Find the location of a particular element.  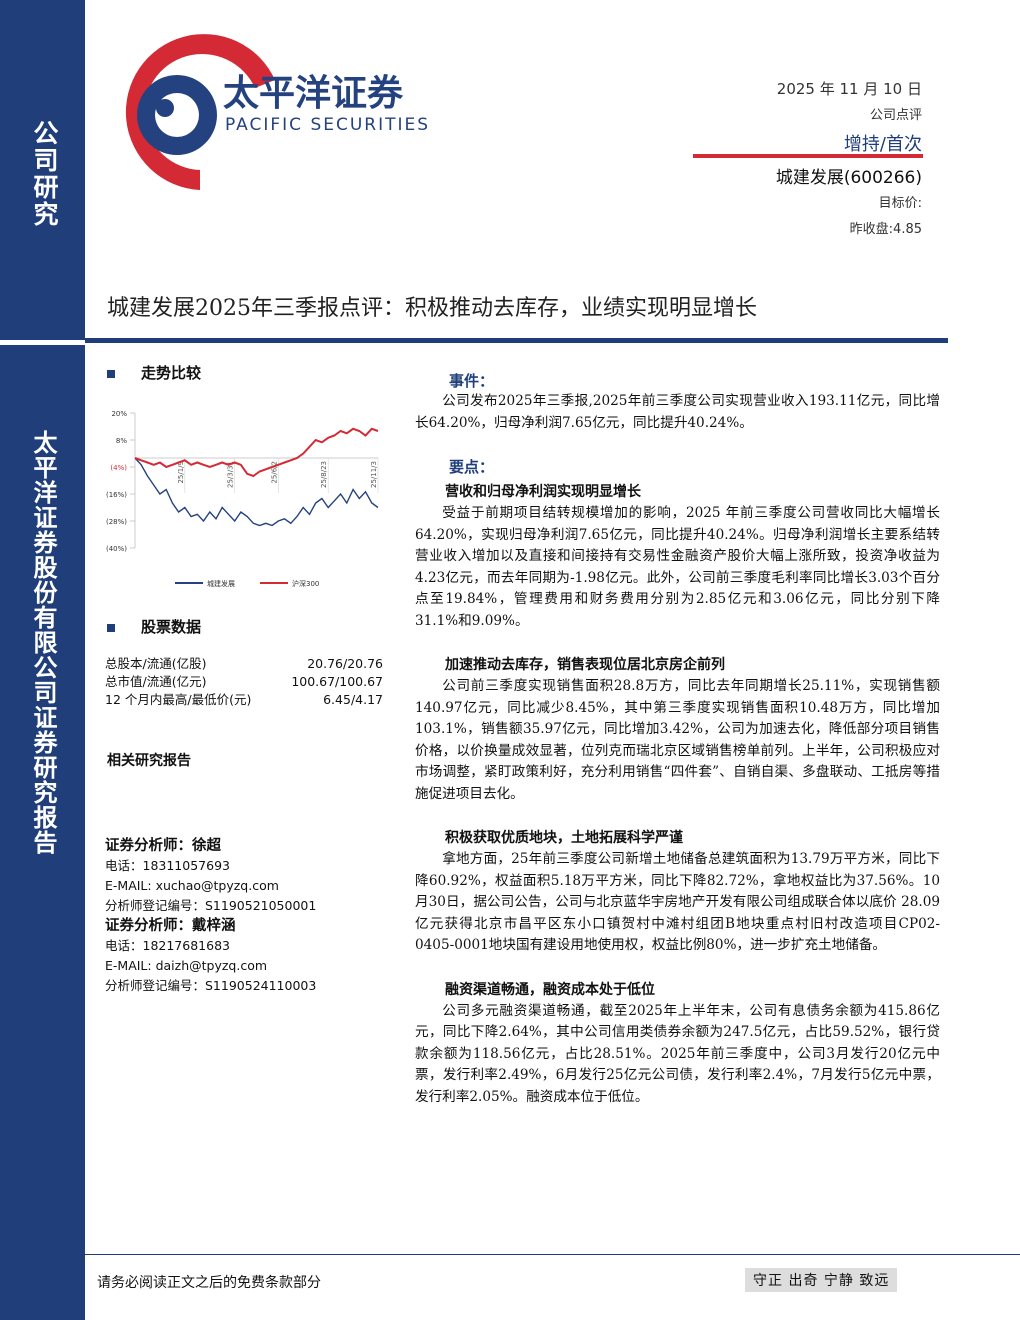

stock-row: 总市值/流通(亿元) 100.67/100.67 is located at coordinates (244, 682).